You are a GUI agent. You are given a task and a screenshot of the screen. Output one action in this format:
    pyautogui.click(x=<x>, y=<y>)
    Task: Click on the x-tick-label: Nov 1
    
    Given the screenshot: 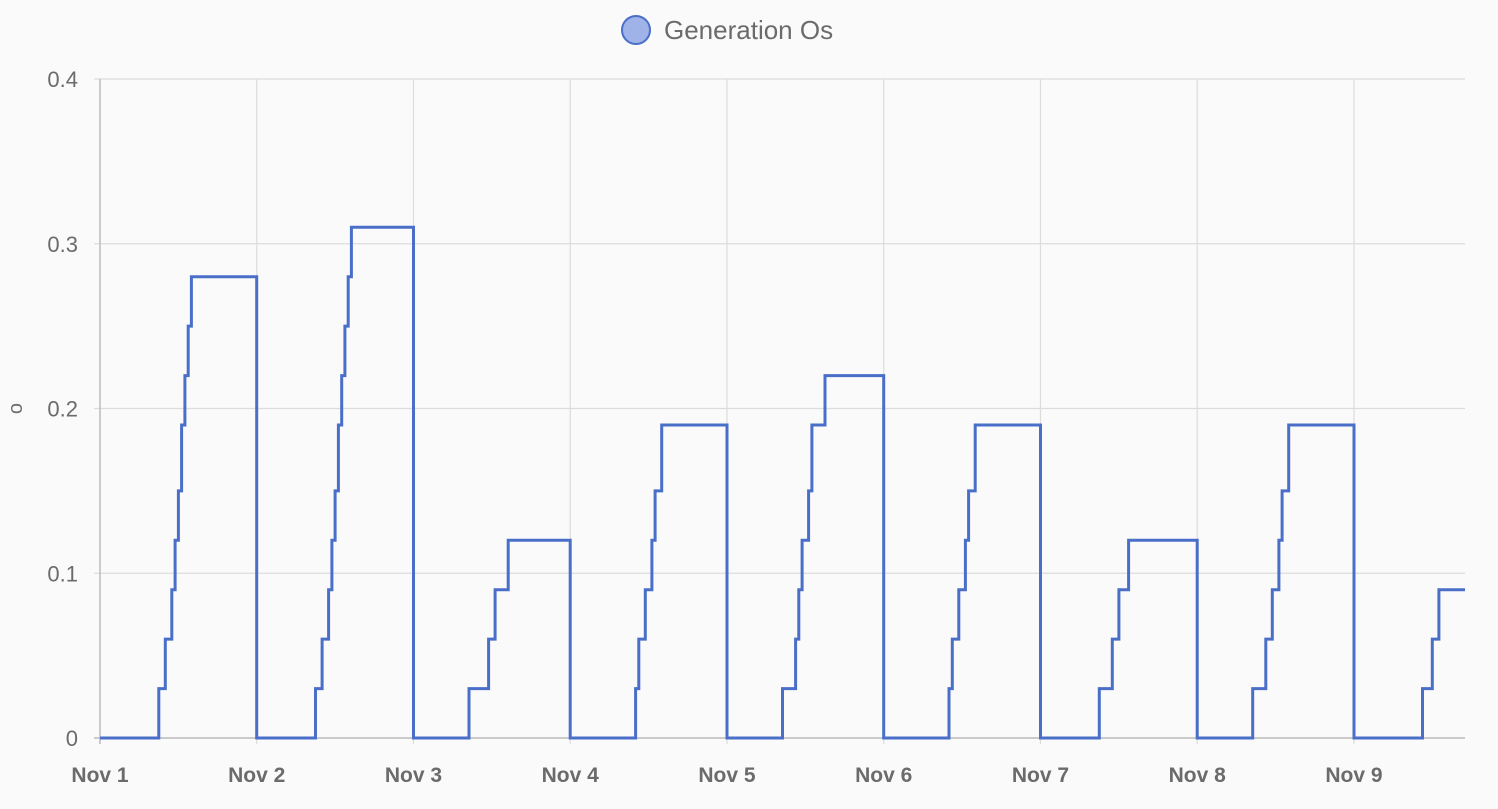 What is the action you would take?
    pyautogui.click(x=100, y=775)
    